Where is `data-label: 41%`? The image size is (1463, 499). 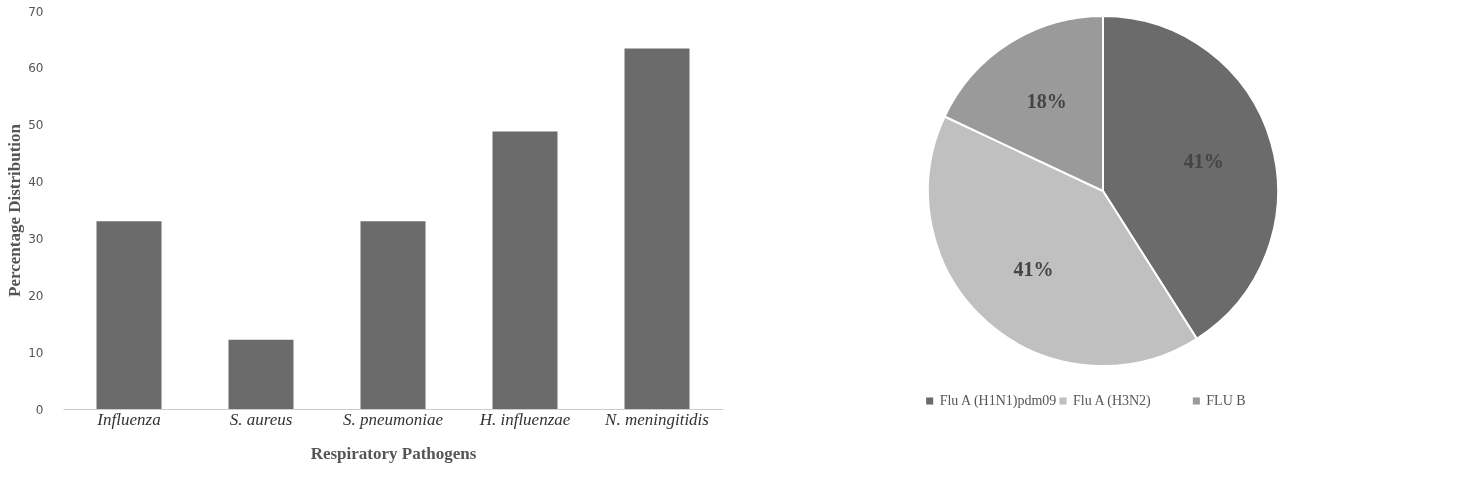
data-label: 41% is located at coordinates (1033, 268).